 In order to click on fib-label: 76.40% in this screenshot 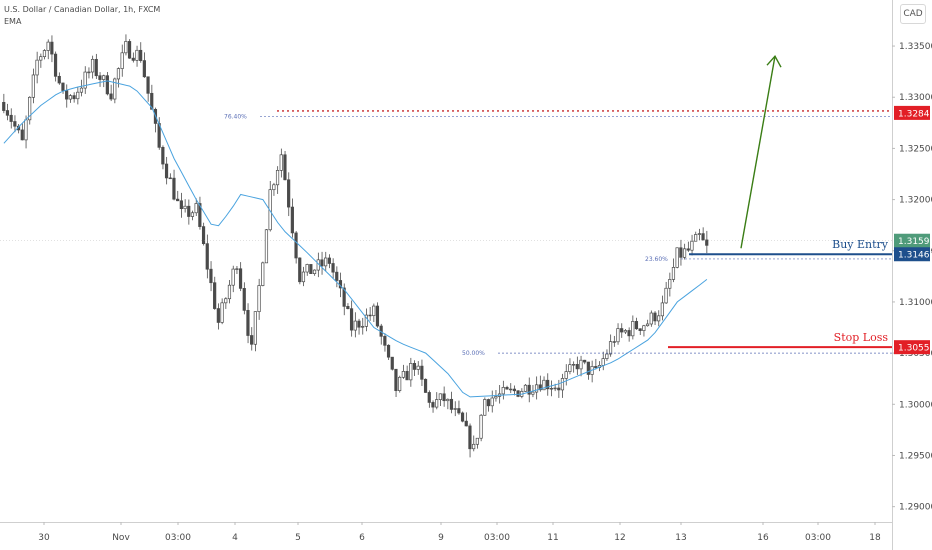, I will do `click(235, 117)`.